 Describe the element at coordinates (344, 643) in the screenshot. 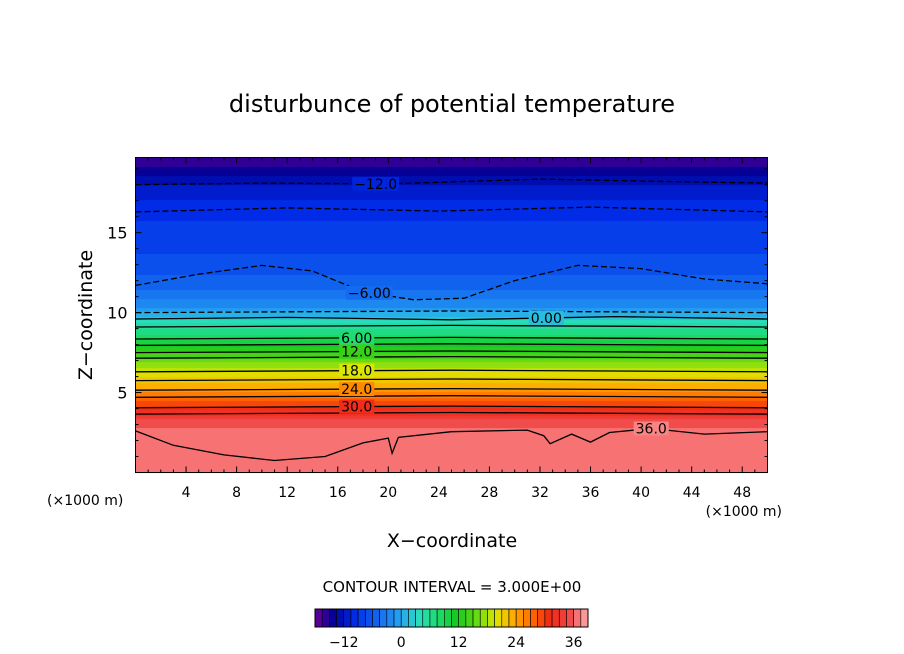

I see `colorbar-tick-label: −12` at that location.